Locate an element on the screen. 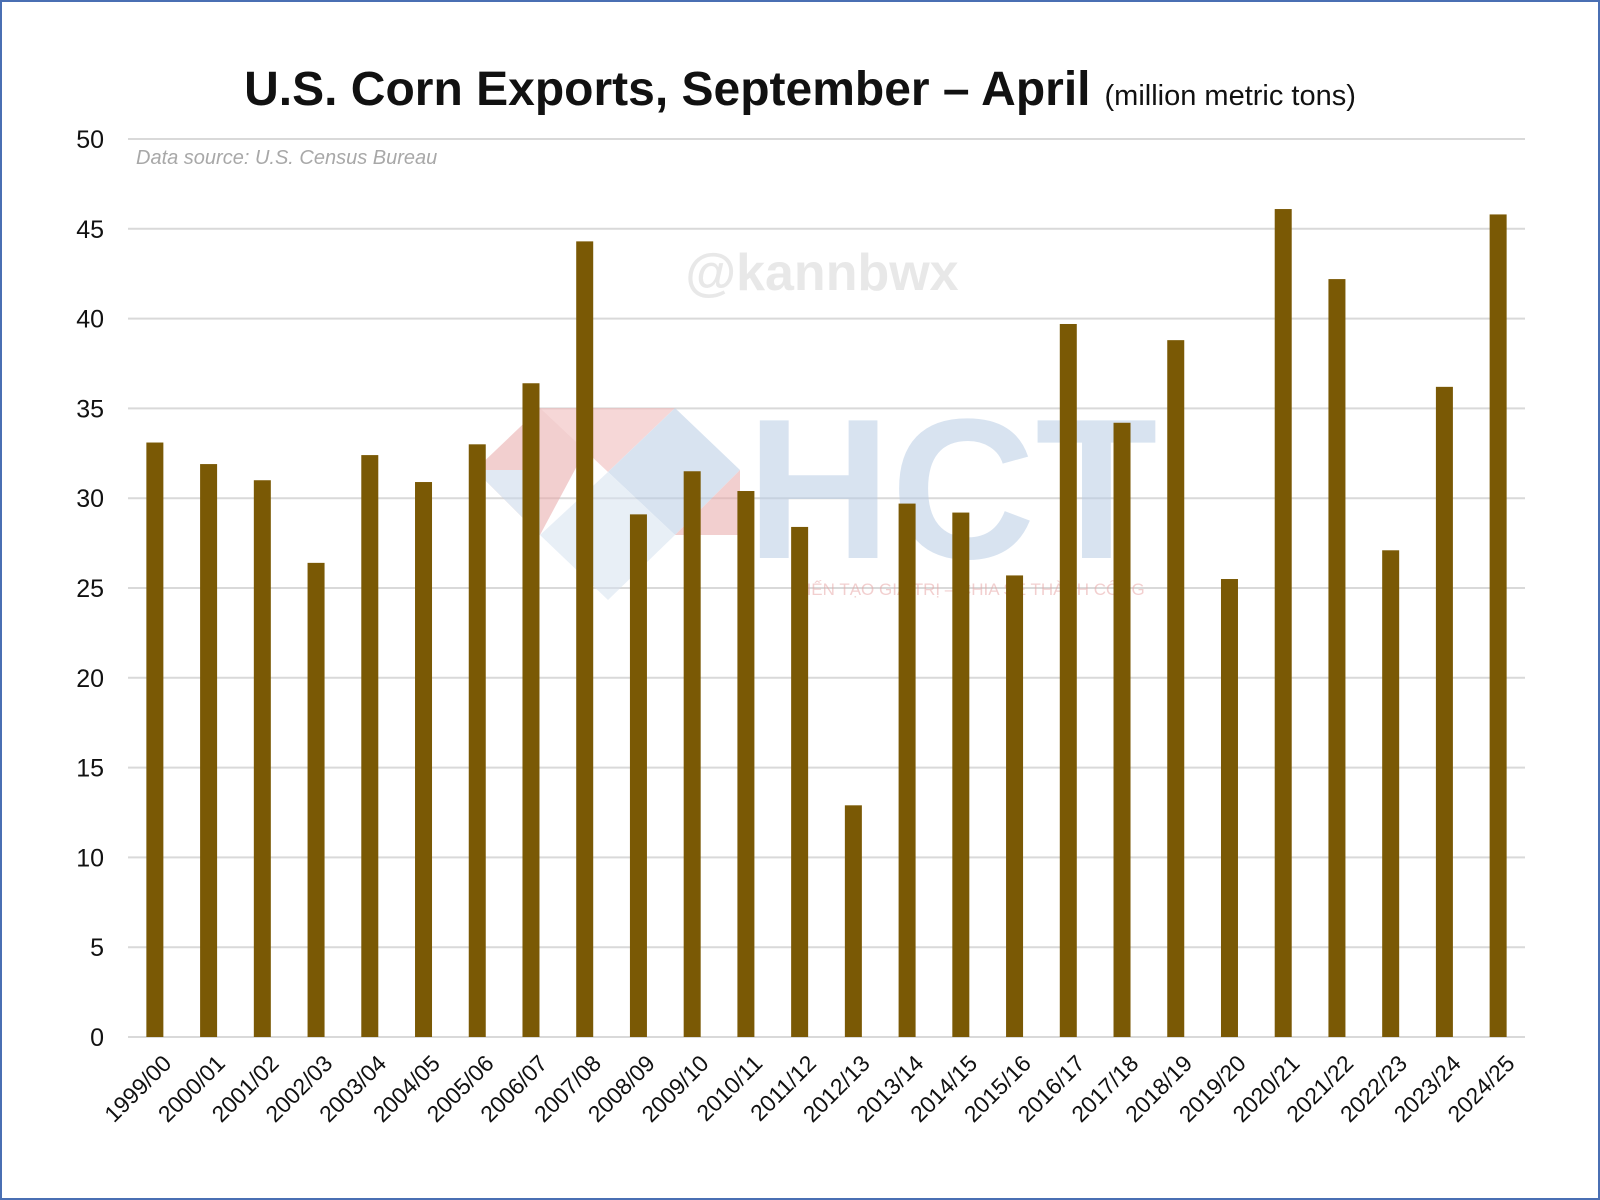  hct-logo-tagline: KIẾN TẠO GIÁ TRỊ – CHIA SẺ THÀNH CÔNG is located at coordinates (970, 589).